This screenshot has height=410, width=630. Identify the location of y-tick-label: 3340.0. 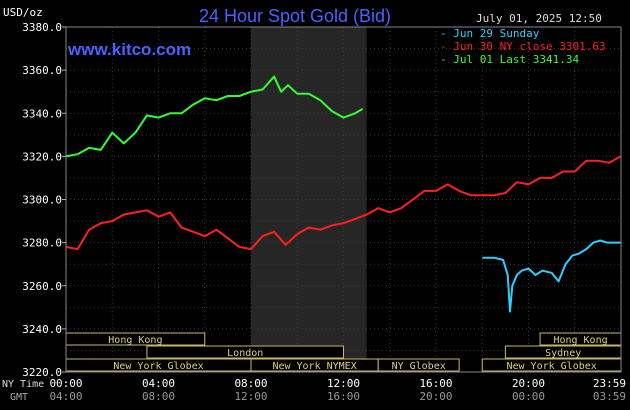
(42, 113).